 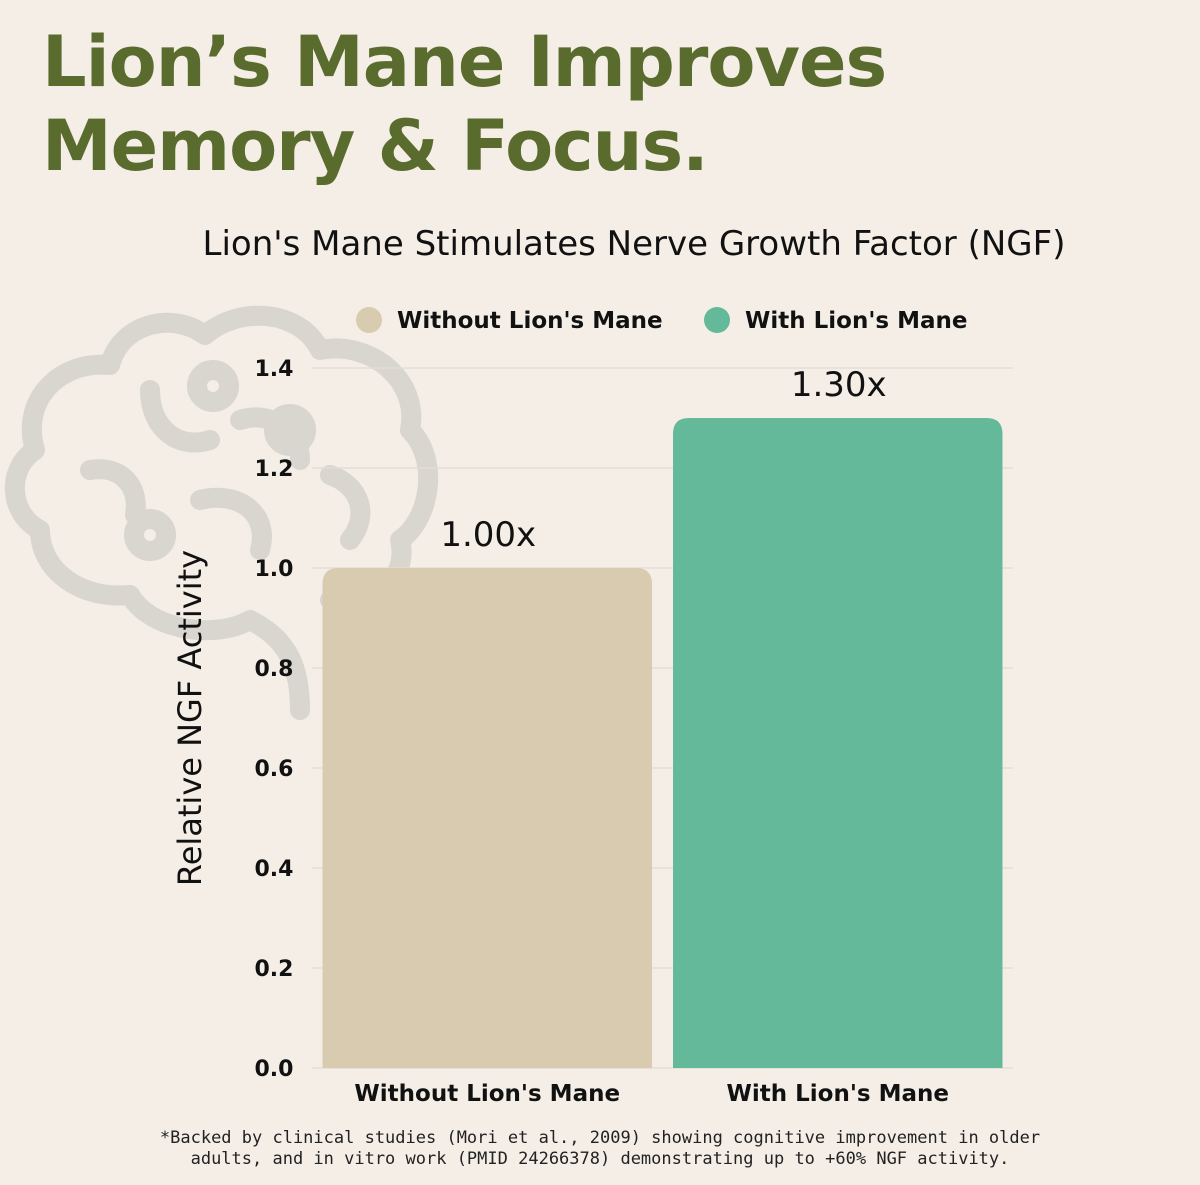 What do you see at coordinates (274, 769) in the screenshot?
I see `y-tick-label: 0.6` at bounding box center [274, 769].